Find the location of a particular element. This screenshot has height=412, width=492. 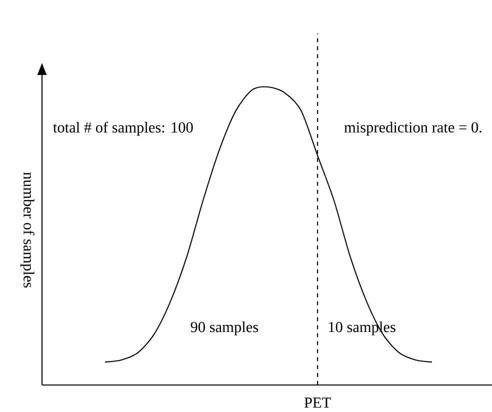

y-axis-title: number of samples is located at coordinates (27, 230).